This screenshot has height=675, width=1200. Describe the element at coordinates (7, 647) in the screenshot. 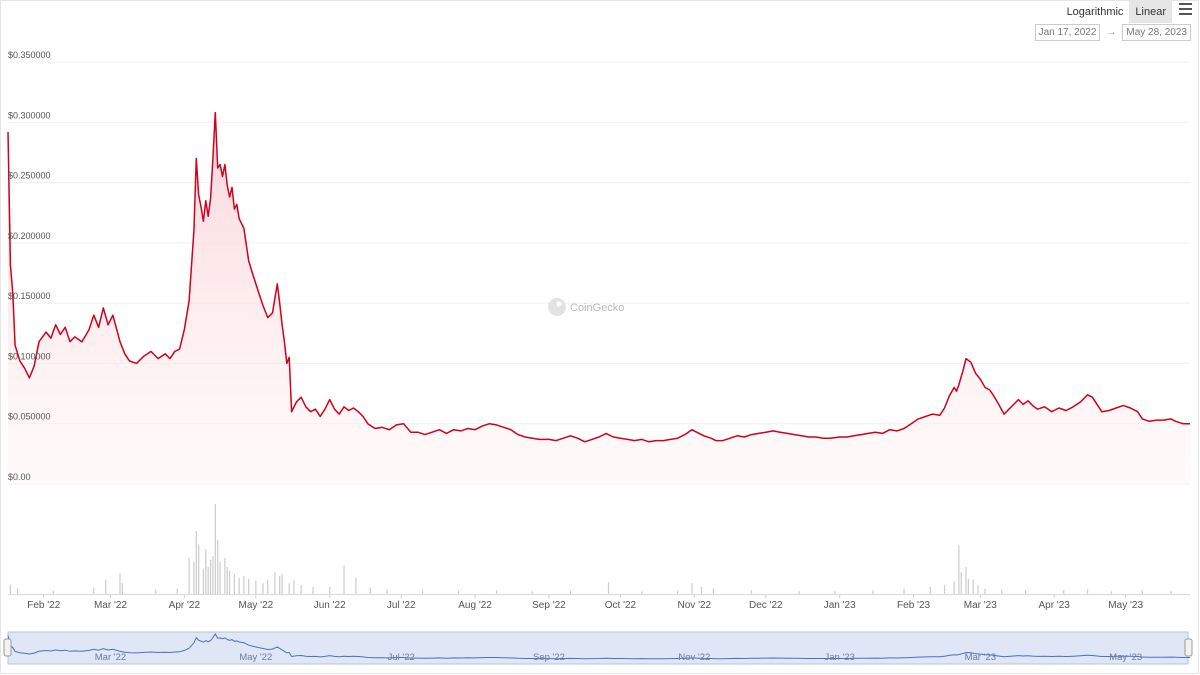

I see `navigator-left-handle` at that location.